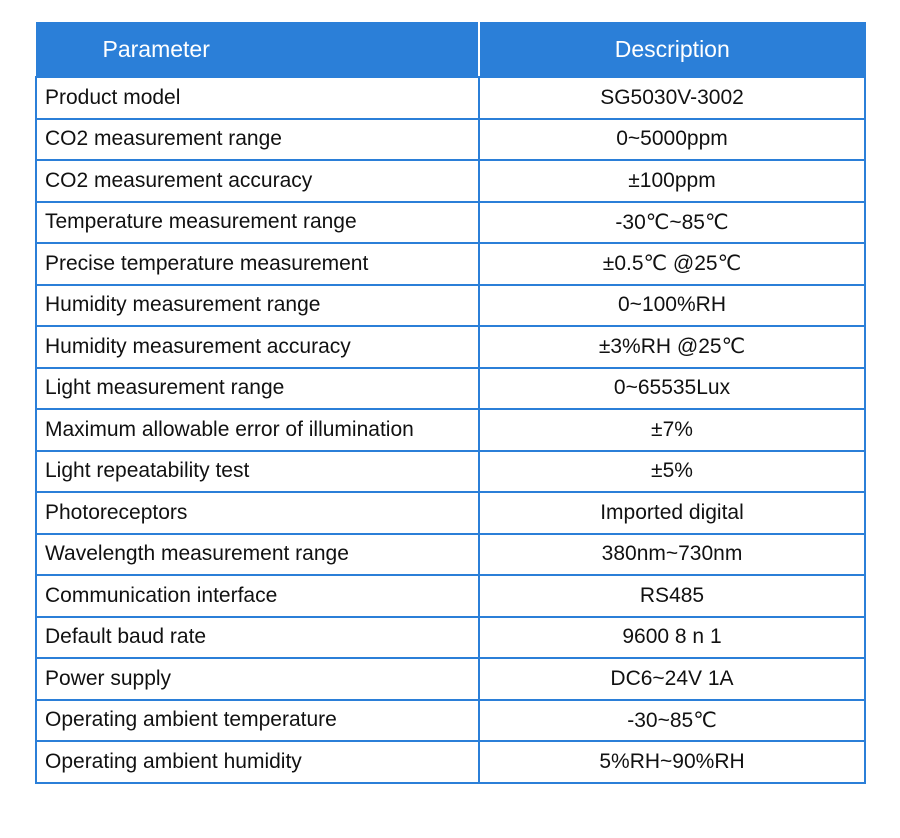 This screenshot has height=838, width=900. Describe the element at coordinates (257, 50) in the screenshot. I see `parameter-column-header: Parameter` at that location.